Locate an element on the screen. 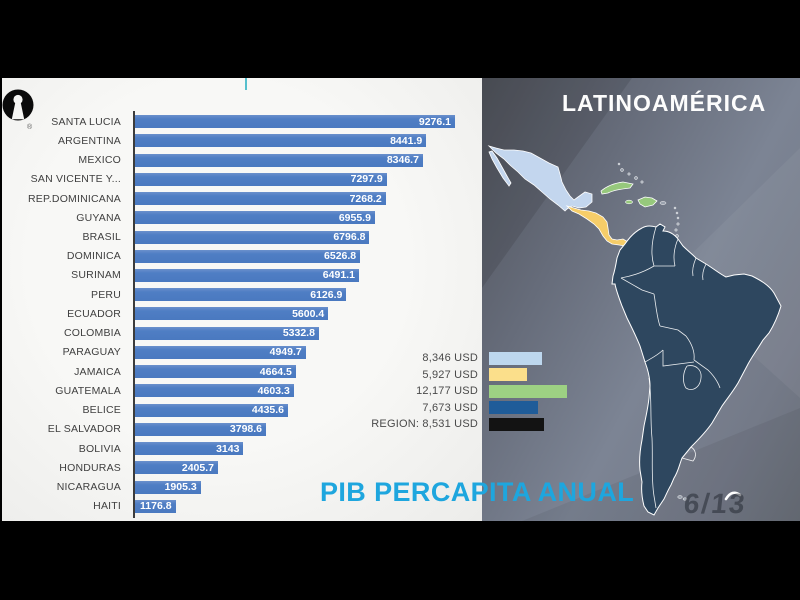 Image resolution: width=800 pixels, height=600 pixels. bar-value-label: 4664.5 is located at coordinates (275, 371).